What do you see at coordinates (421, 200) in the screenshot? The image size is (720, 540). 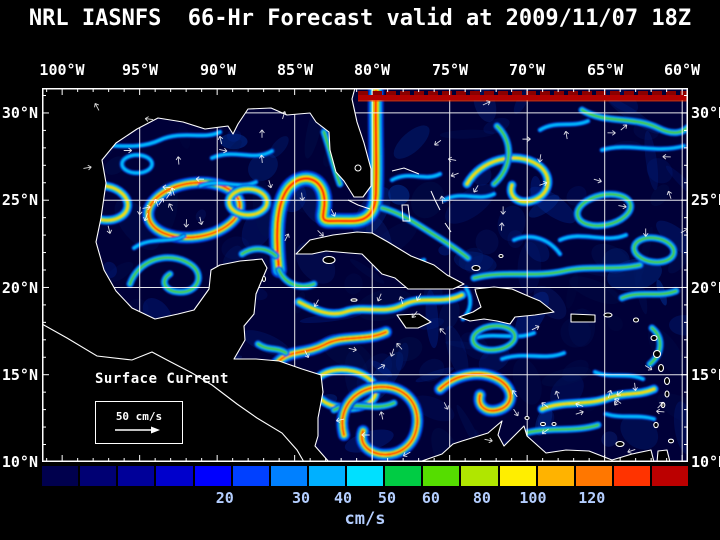 I see `bahamas-islands` at bounding box center [421, 200].